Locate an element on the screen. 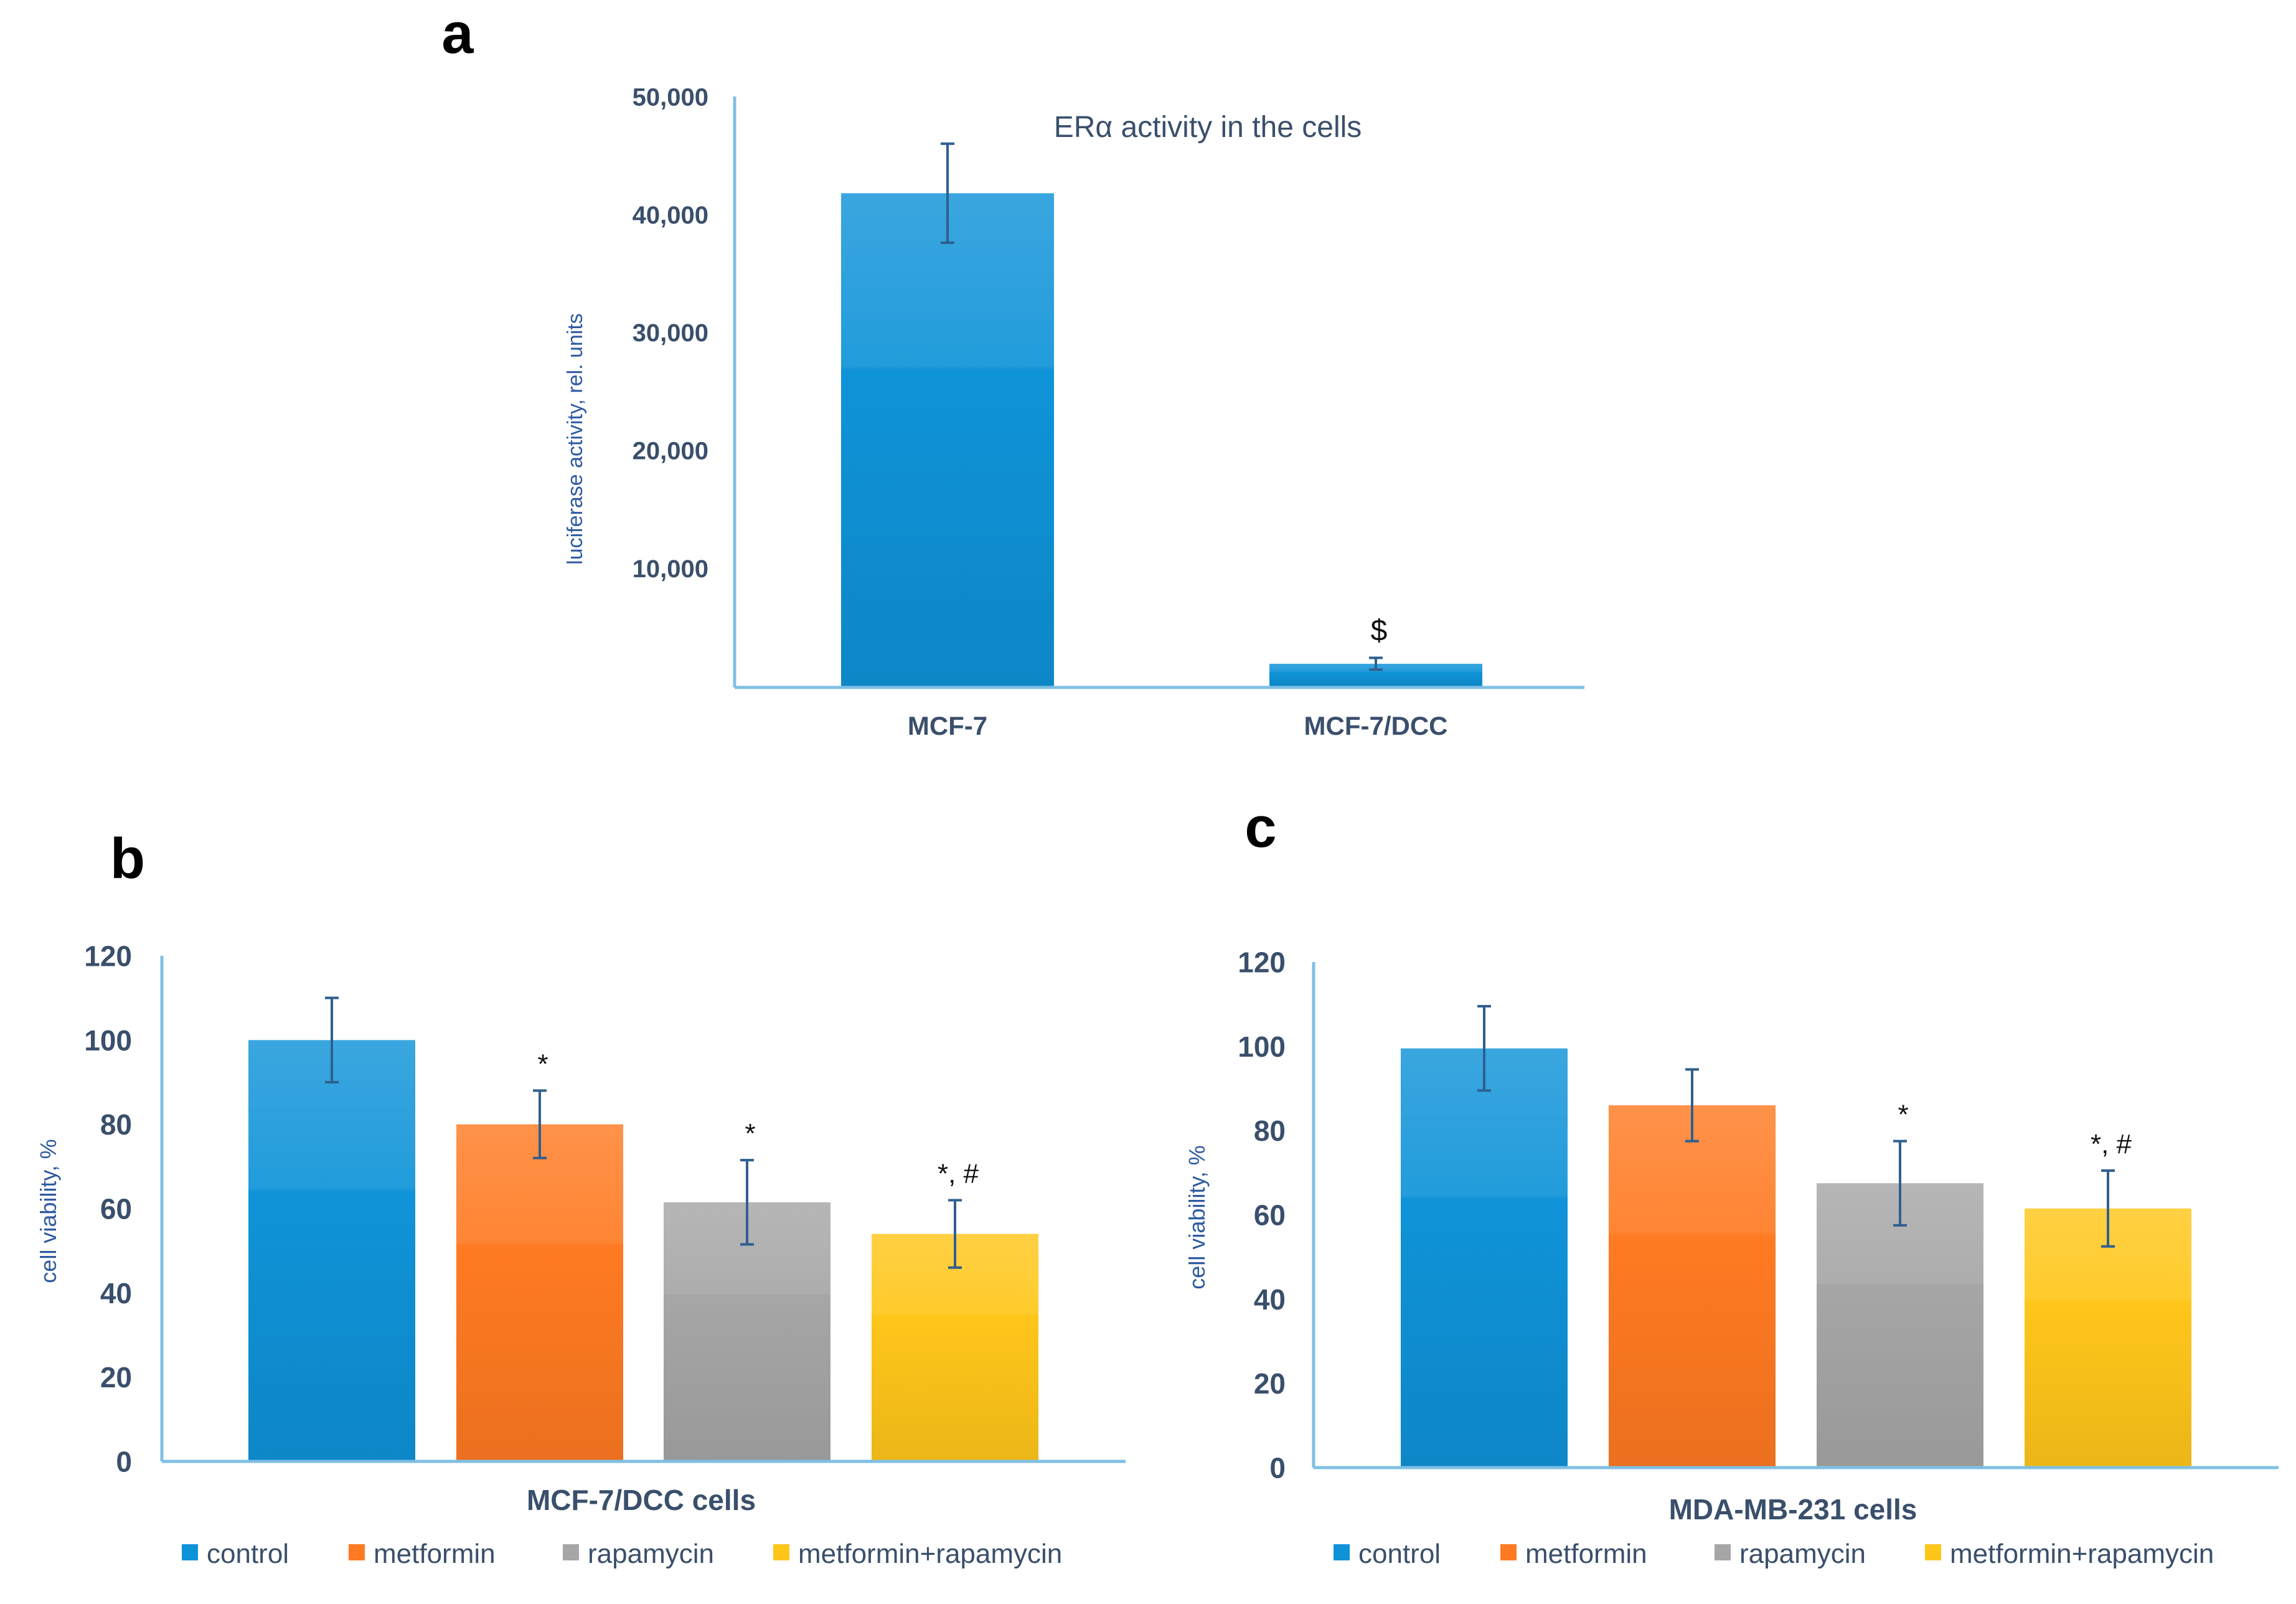 This screenshot has width=2296, height=1604. significance-mark-b-4: *, # is located at coordinates (958, 1173).